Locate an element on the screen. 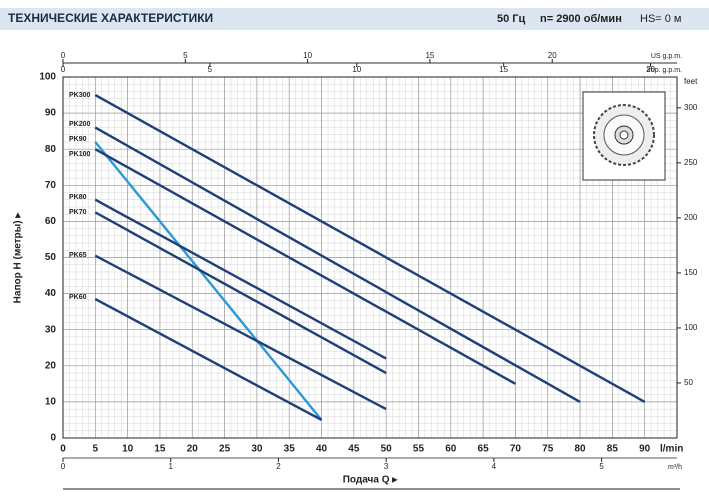  y-tick-label: 40 is located at coordinates (51, 293).